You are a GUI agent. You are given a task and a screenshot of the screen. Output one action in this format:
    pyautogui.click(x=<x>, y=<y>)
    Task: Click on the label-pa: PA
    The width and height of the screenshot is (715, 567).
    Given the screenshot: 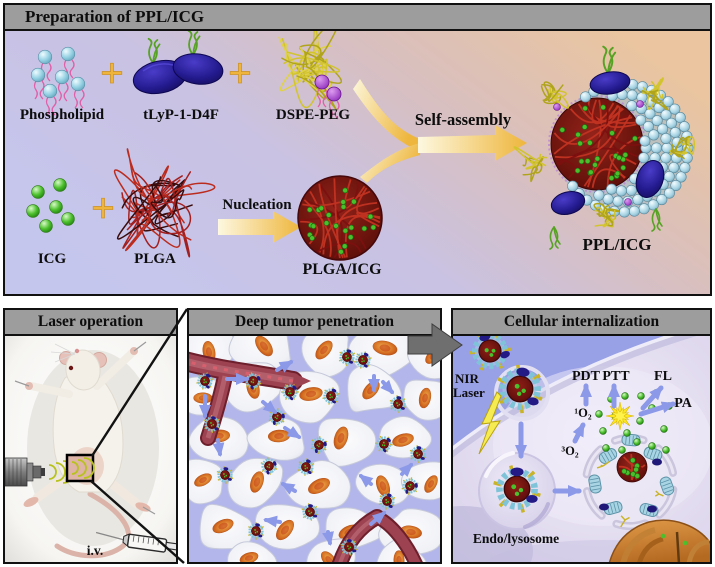 What is the action you would take?
    pyautogui.click(x=683, y=403)
    